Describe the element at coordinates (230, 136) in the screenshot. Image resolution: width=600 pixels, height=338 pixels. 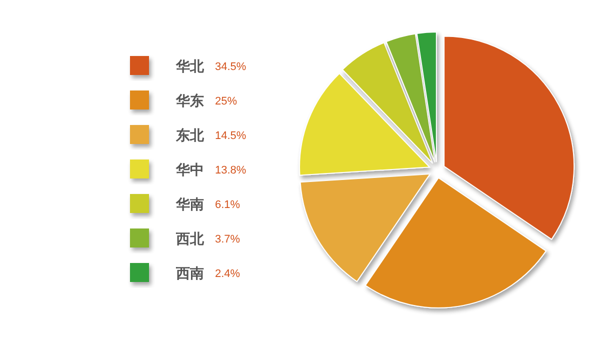
I see `data-label: 14.5%` at that location.